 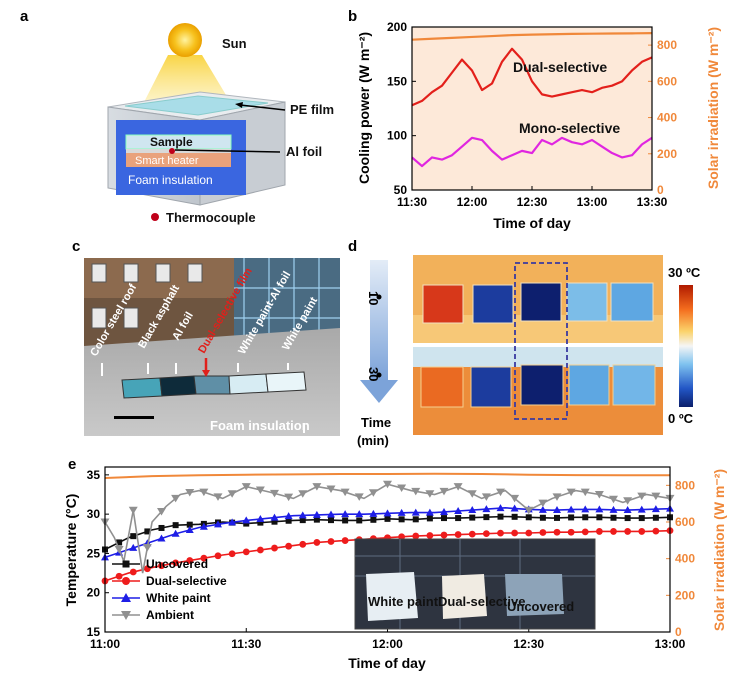 What do you see at coordinates (211, 217) in the screenshot?
I see `thermocouple-label: Thermocouple` at bounding box center [211, 217].